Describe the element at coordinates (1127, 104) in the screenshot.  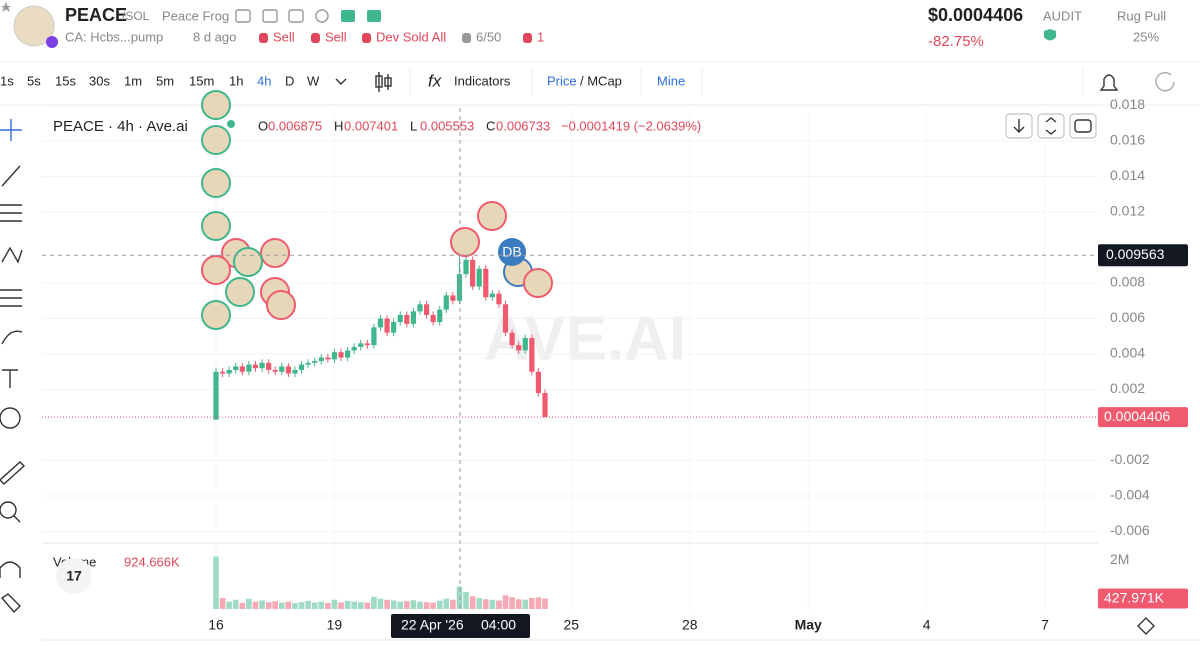
I see `y-tick-label: 0.018` at that location.